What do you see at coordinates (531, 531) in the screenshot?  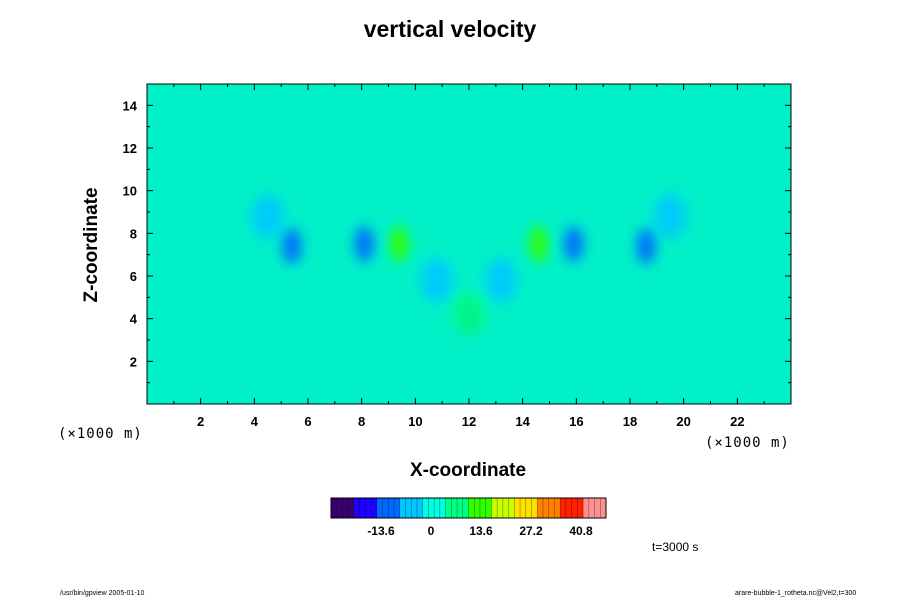 I see `colorbar-tick-label: 27.2` at bounding box center [531, 531].